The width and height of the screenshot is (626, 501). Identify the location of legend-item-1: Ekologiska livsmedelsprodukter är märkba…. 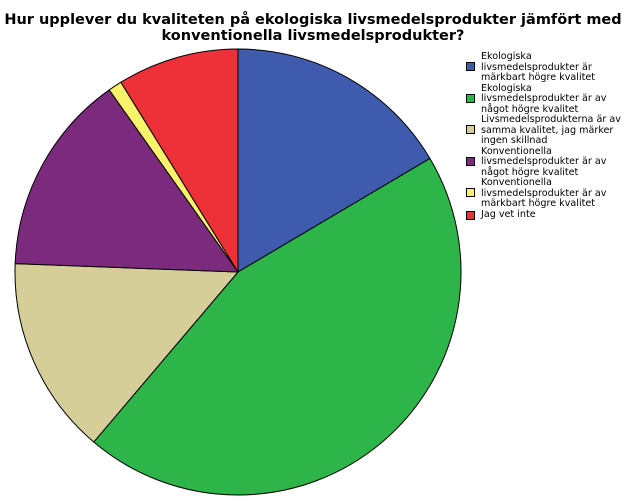
(545, 67).